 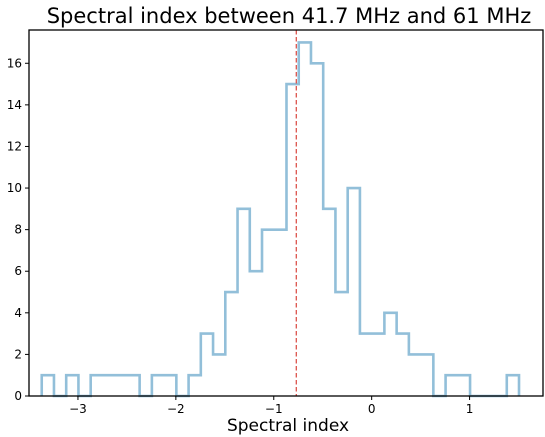 I want to click on y-tick-label: 0, so click(x=18, y=396).